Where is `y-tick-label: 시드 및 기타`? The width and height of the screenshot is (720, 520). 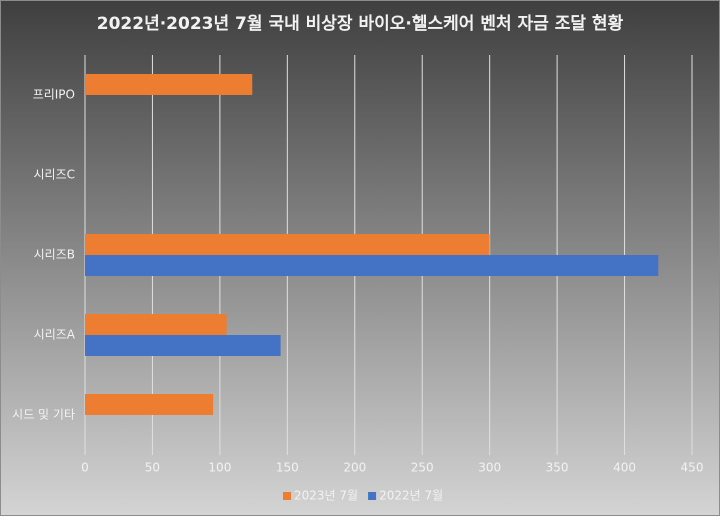 y-tick-label: 시드 및 기타 is located at coordinates (43, 415).